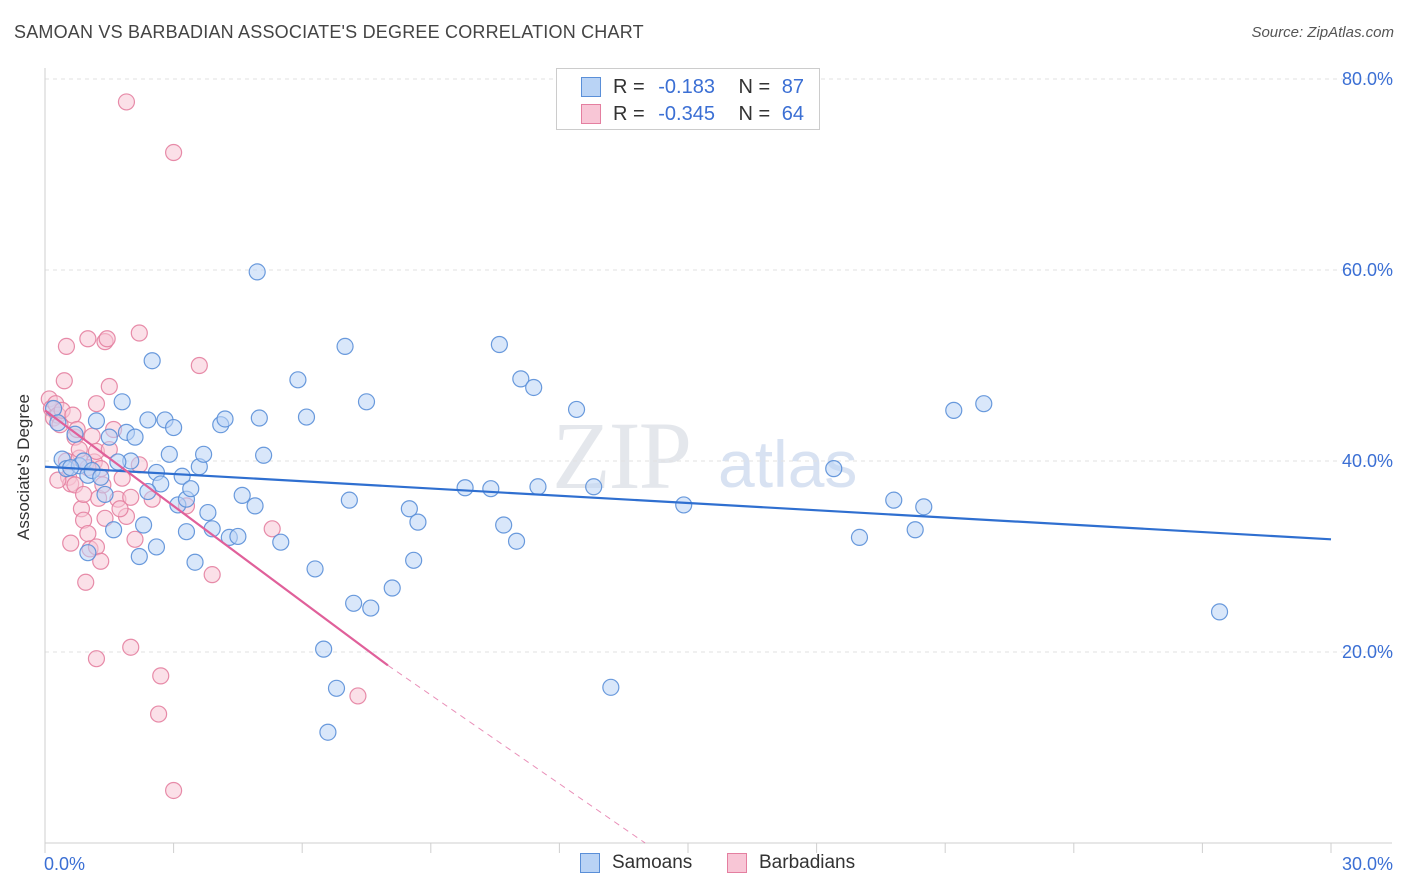  I want to click on samoan-legend-swatch, so click(590, 863).